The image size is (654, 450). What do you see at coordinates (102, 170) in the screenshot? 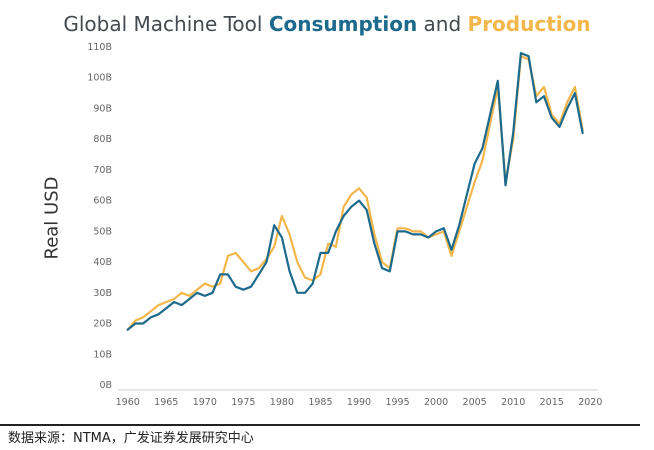
I see `y-tick-label: 70B` at bounding box center [102, 170].